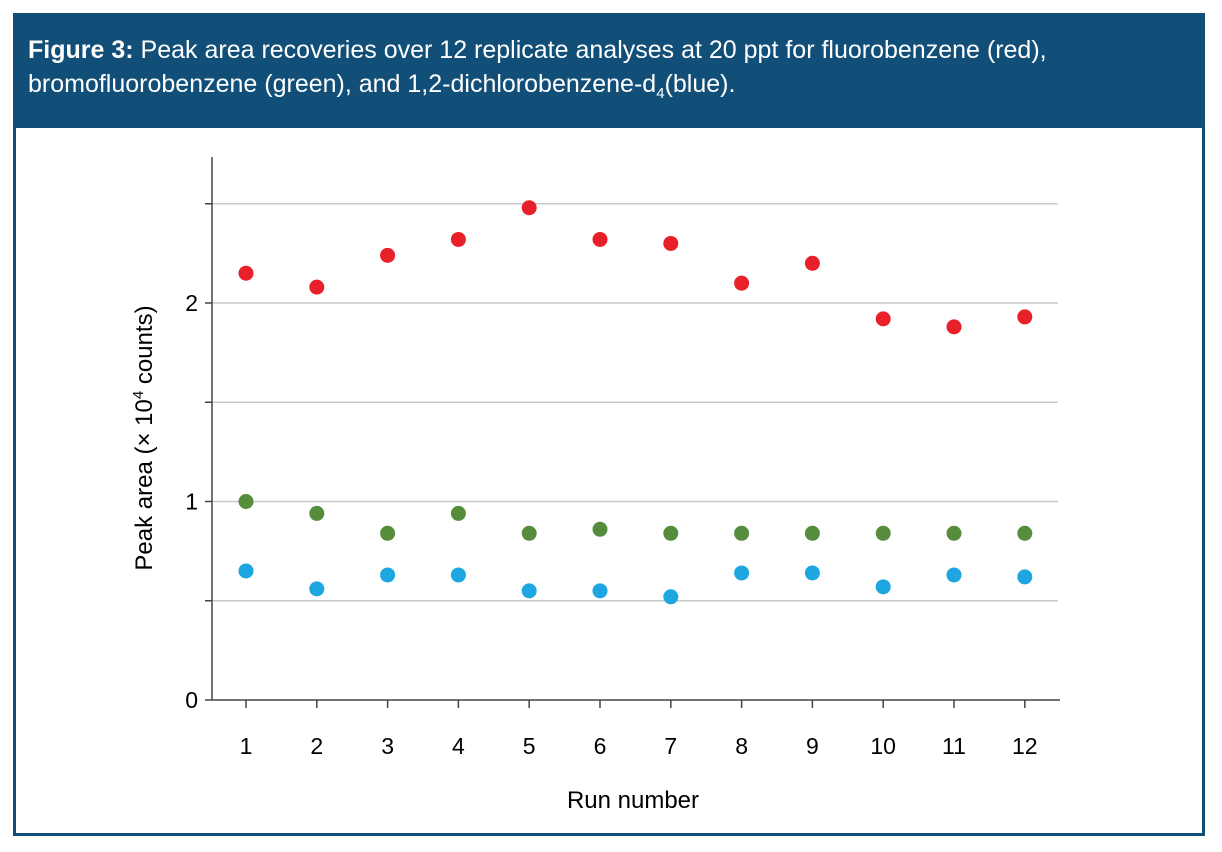 This screenshot has width=1222, height=852. I want to click on x-tick-label: 10, so click(883, 746).